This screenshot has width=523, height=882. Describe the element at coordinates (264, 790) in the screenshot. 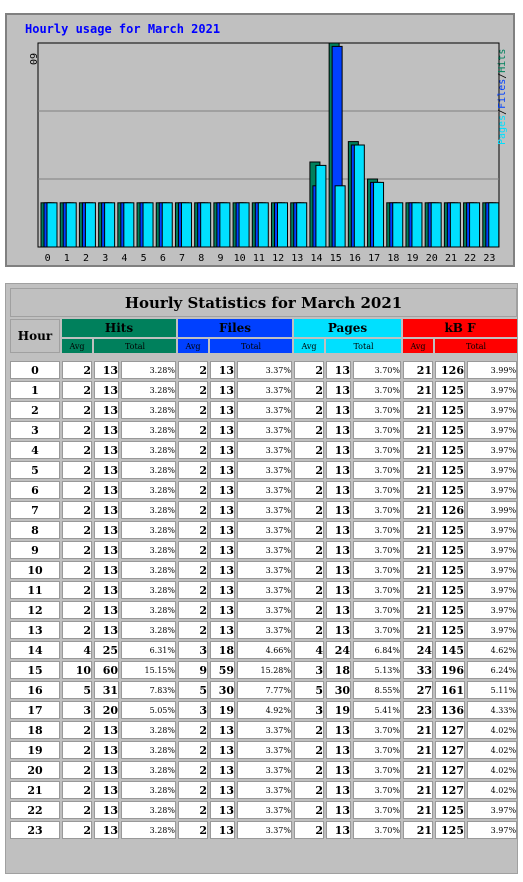

I see `table-row: 21 2 13 3.28% 2 13 3.37% 2 13 3.70% 21 127 4.02%` at that location.